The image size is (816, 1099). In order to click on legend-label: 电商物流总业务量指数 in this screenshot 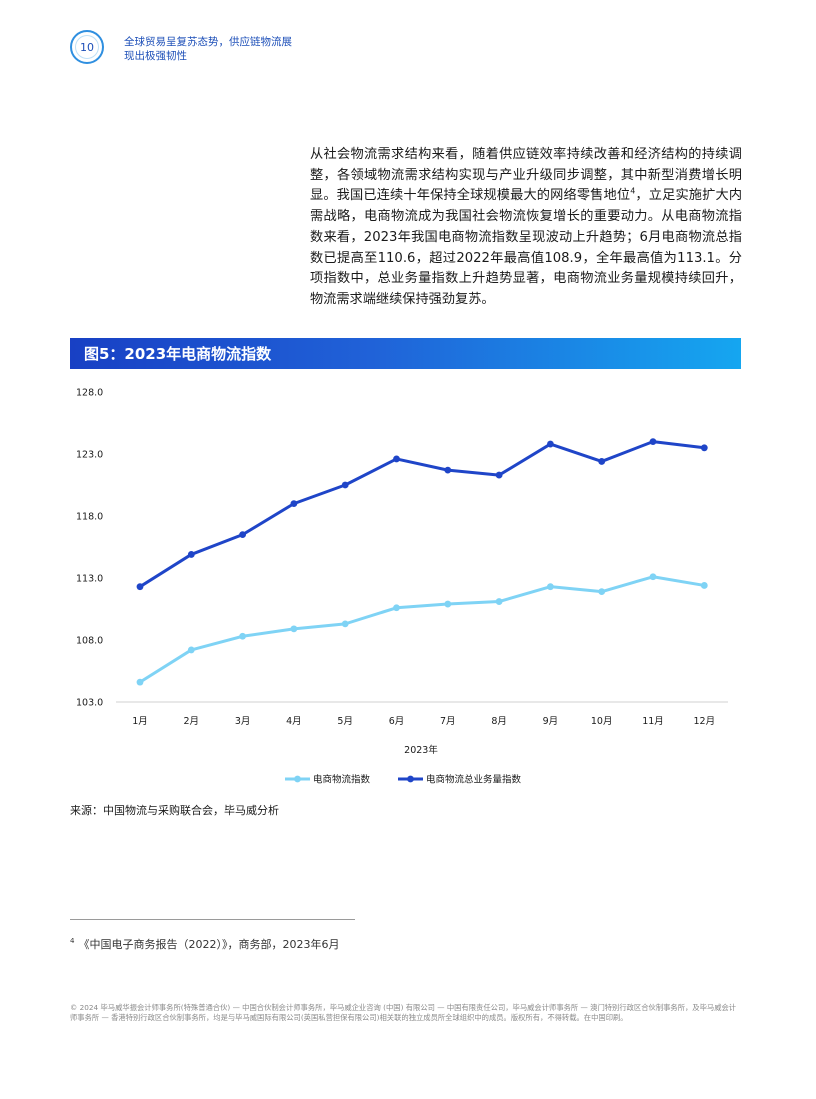, I will do `click(474, 780)`.